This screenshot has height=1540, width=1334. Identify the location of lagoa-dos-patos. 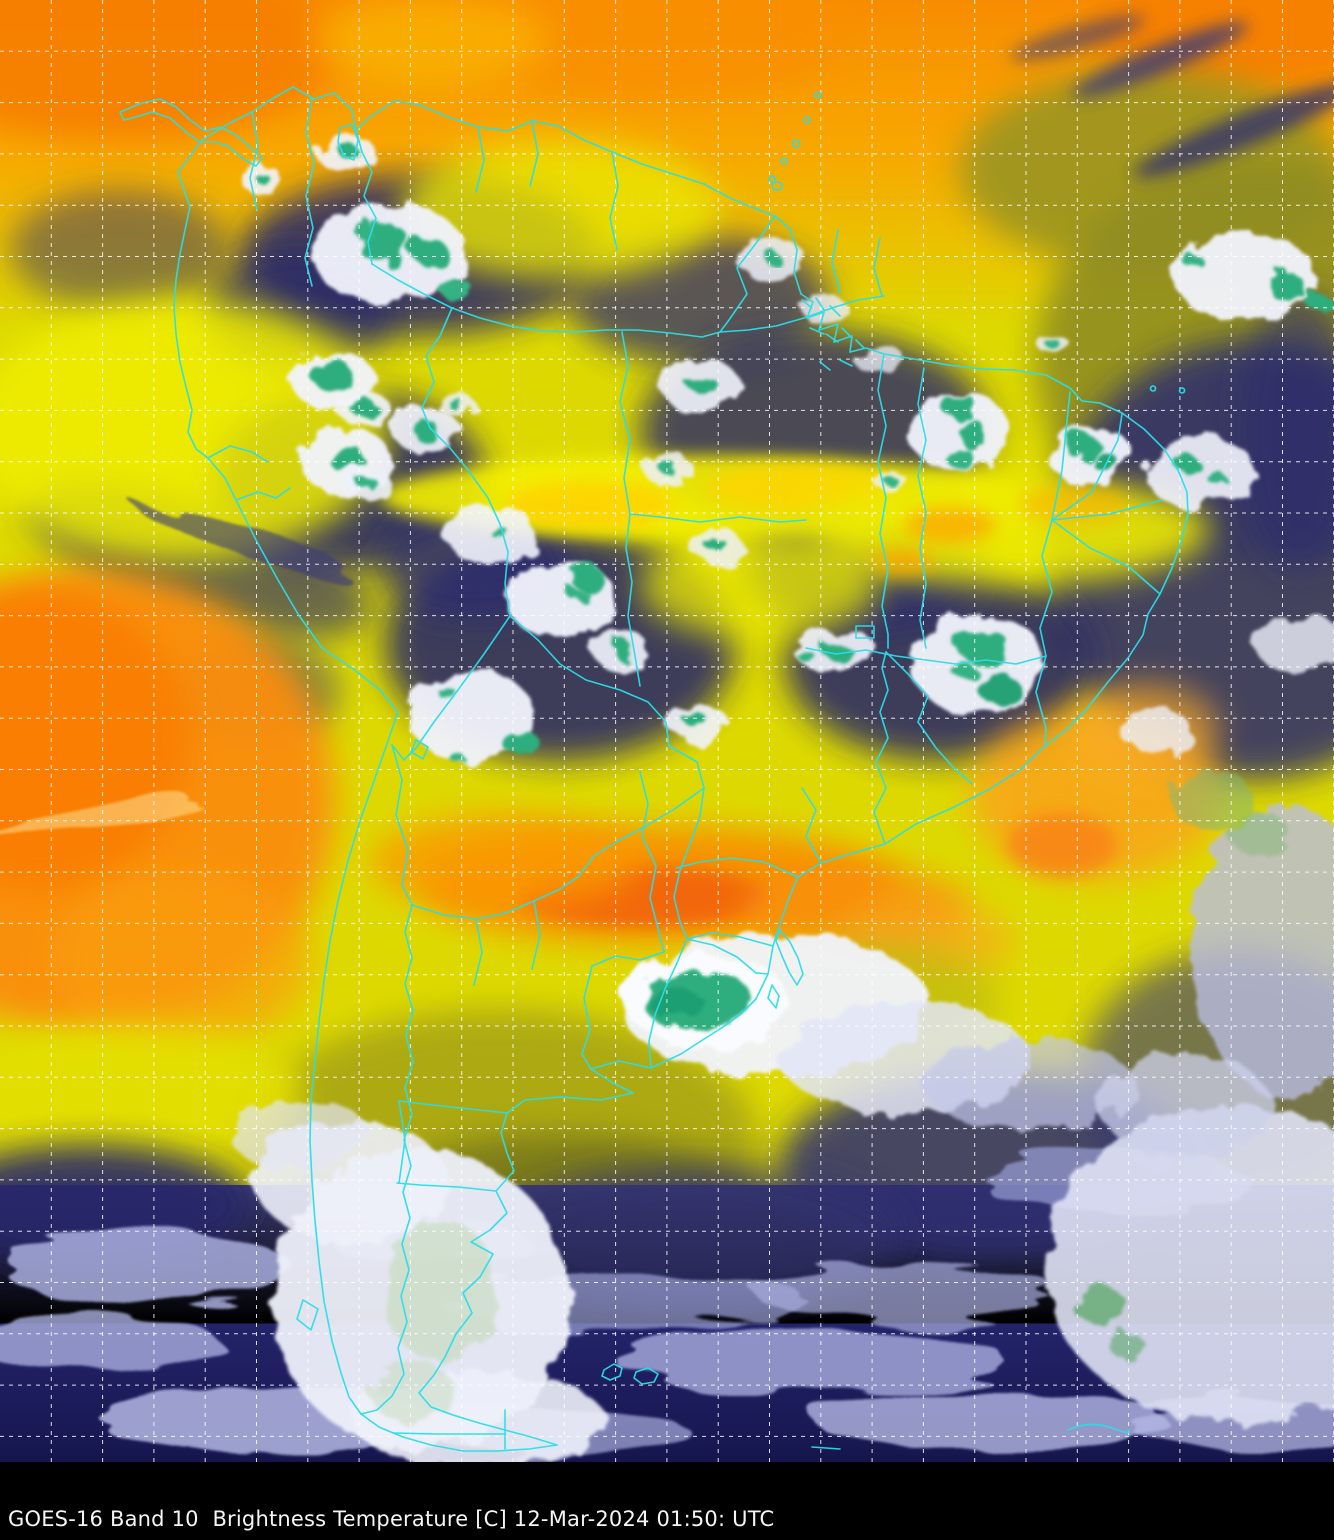
(789, 957).